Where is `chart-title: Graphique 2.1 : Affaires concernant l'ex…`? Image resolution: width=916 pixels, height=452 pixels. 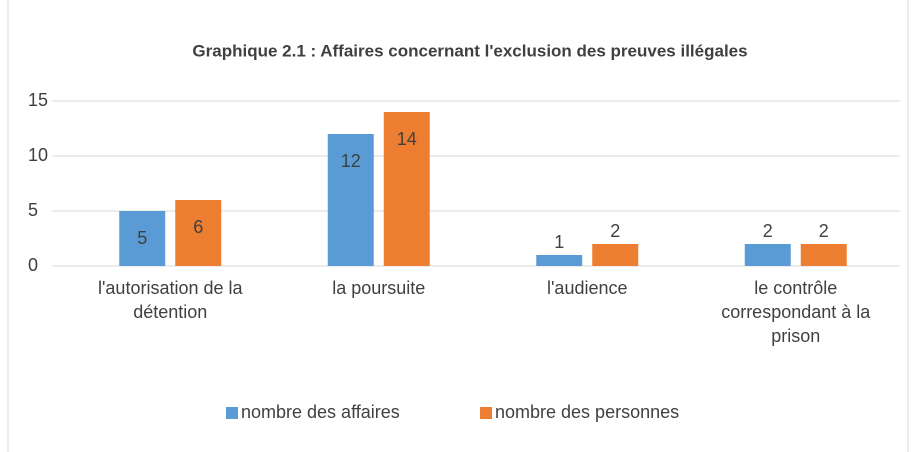 chart-title: Graphique 2.1 : Affaires concernant l'ex… is located at coordinates (469, 50).